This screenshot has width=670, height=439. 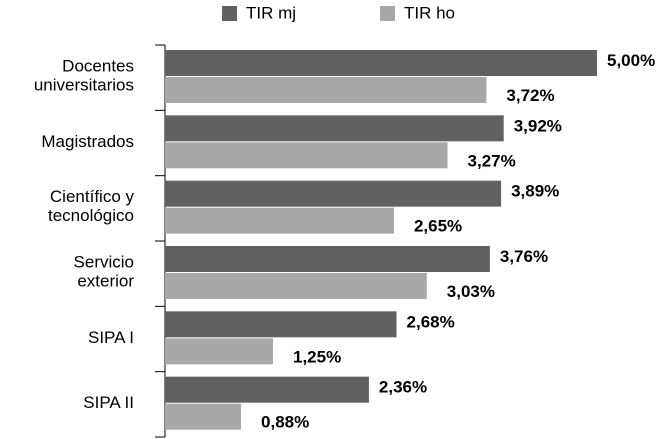 I want to click on category-label: Científico y tecnológico, so click(x=91, y=207).